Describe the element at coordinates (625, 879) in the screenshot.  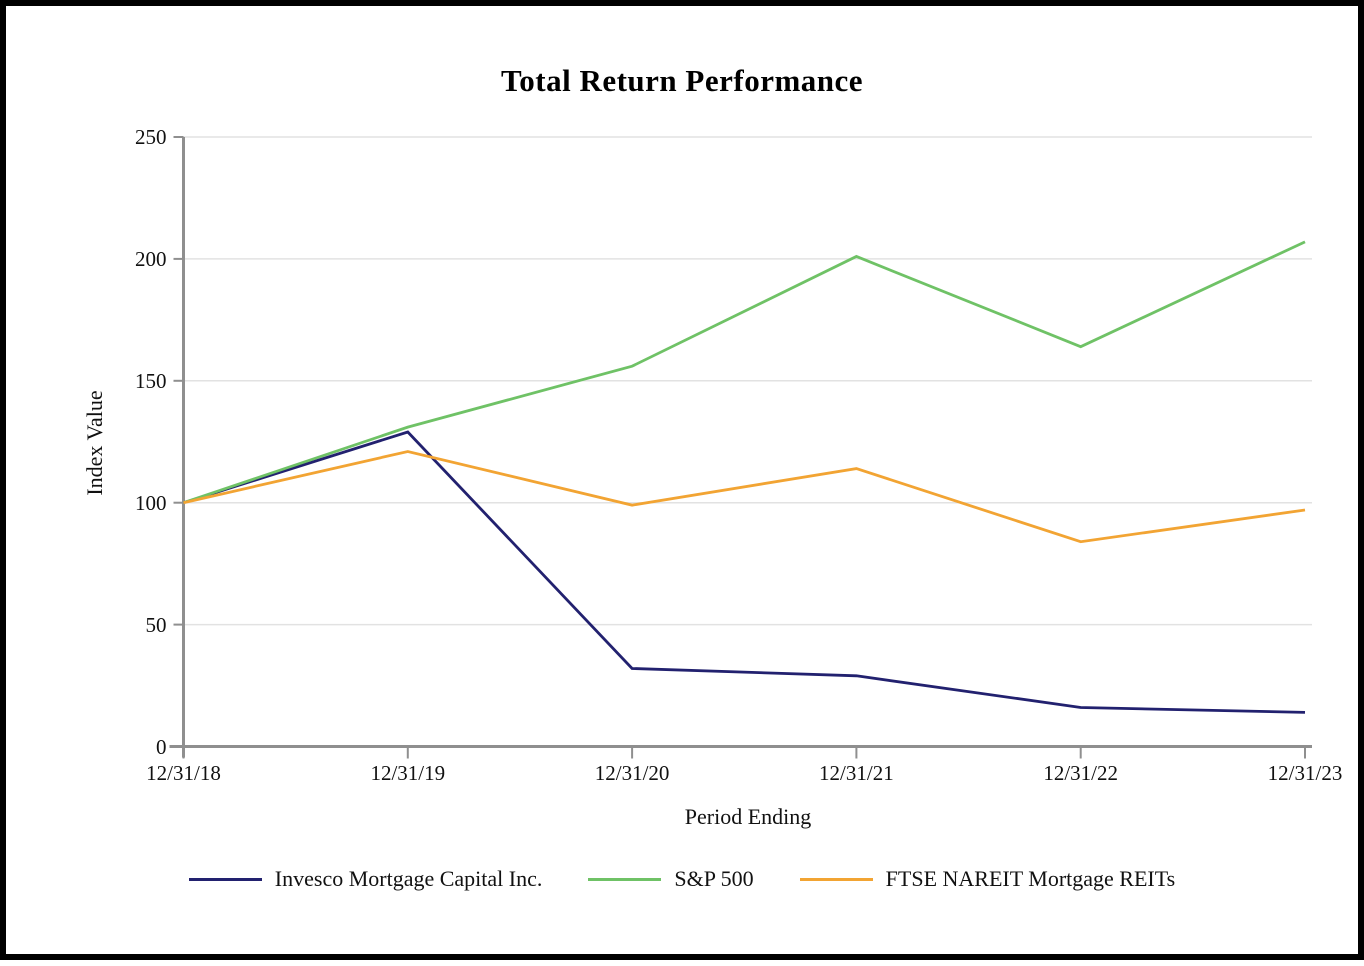
I see `legend-line-swatch-sp500` at that location.